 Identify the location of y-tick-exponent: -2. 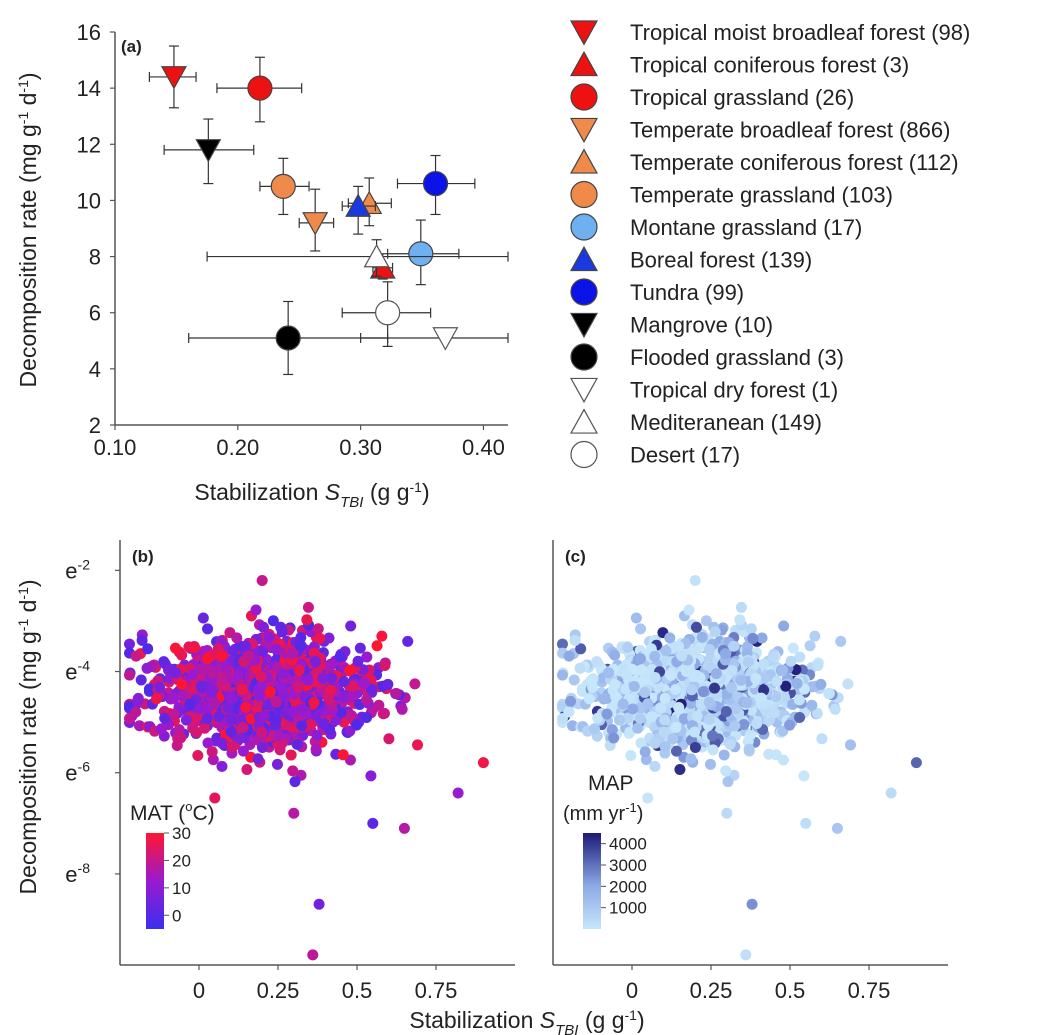
(84, 564).